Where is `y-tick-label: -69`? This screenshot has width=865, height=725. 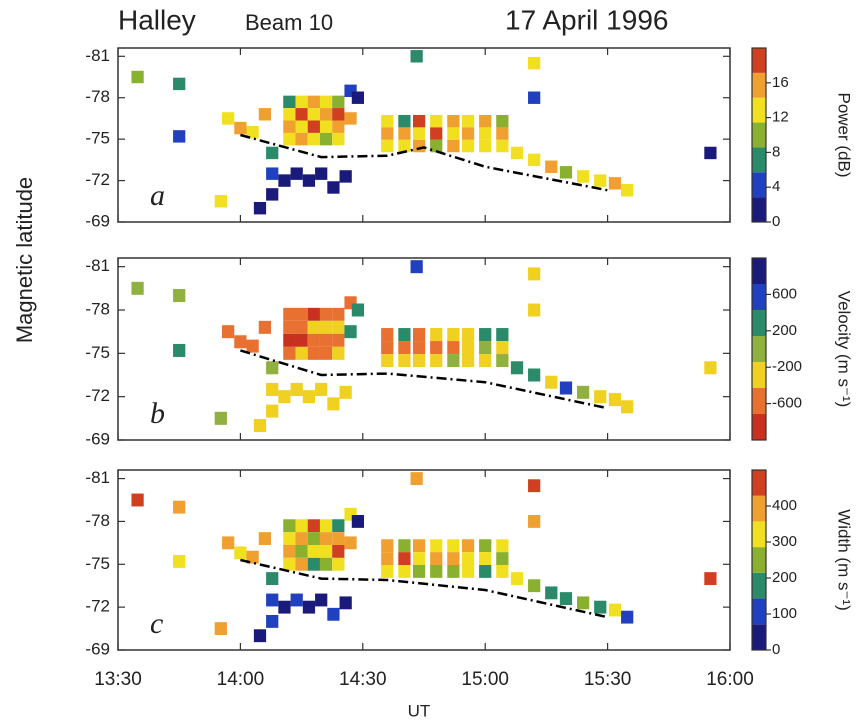 y-tick-label: -69 is located at coordinates (97, 438).